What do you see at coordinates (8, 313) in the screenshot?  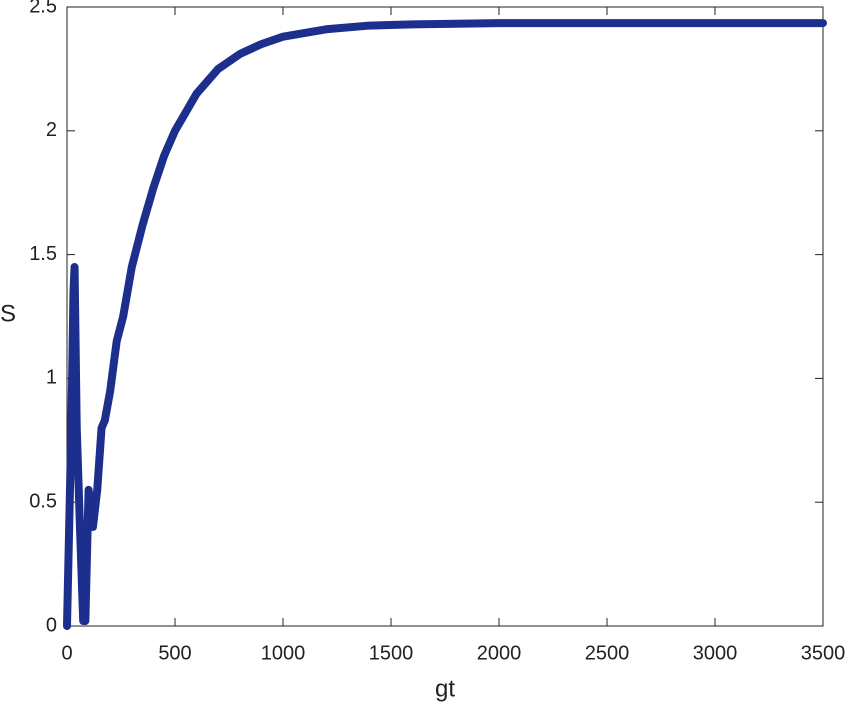 I see `y-axis-label: S` at bounding box center [8, 313].